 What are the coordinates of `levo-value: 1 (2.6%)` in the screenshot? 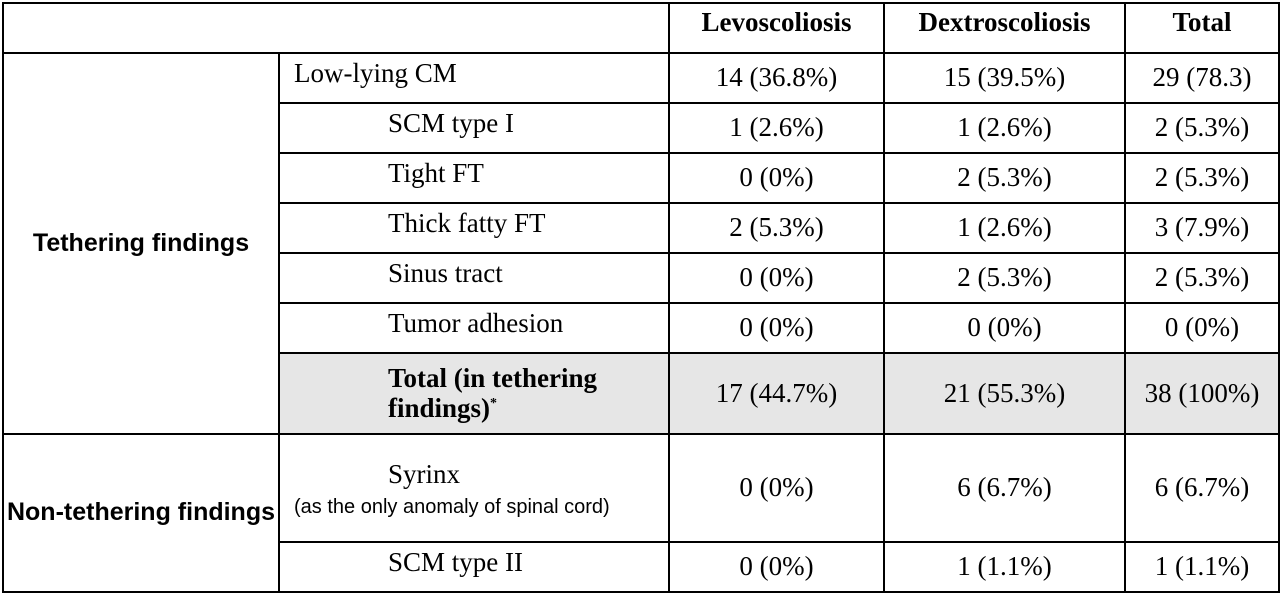 It's located at (776, 128).